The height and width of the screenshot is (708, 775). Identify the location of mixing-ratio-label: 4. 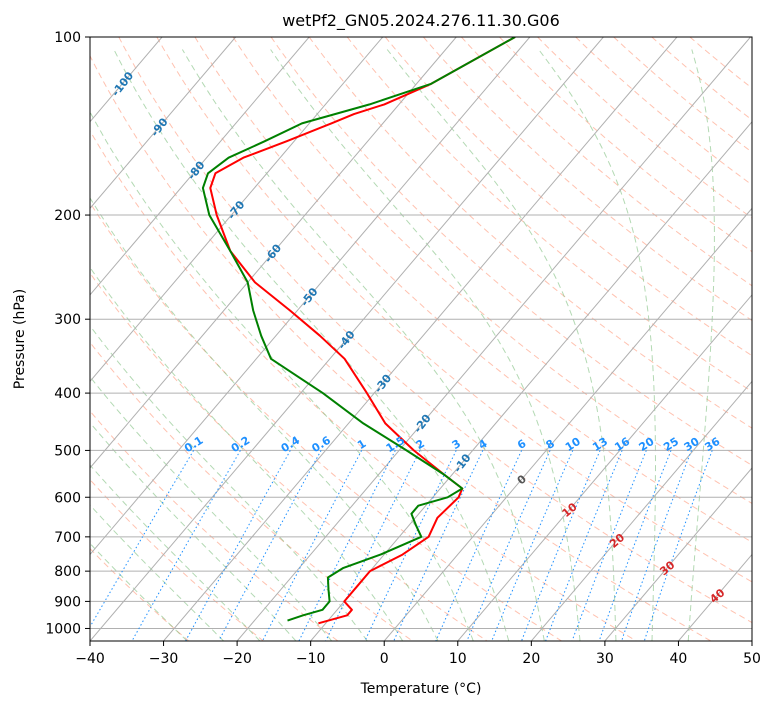
(483, 444).